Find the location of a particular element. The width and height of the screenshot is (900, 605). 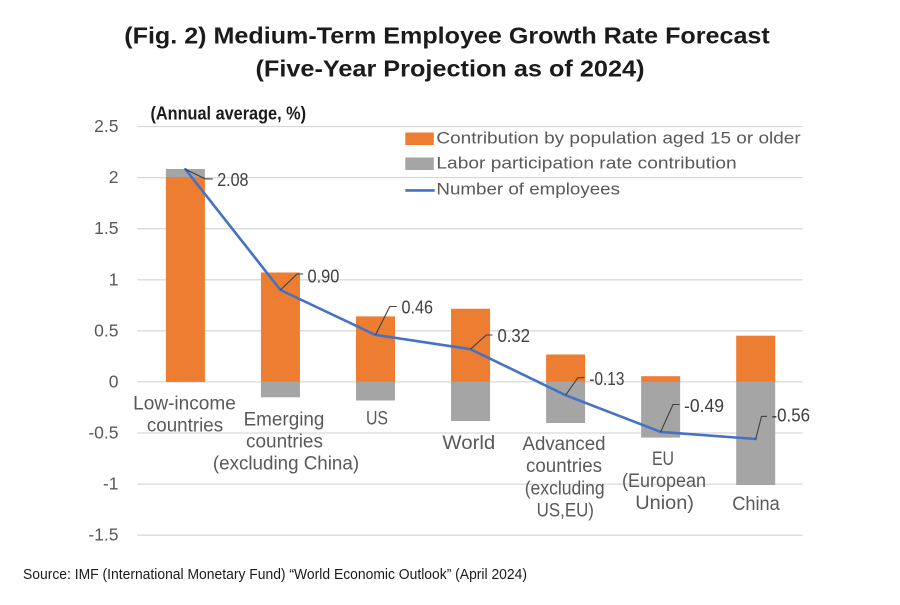

svg-text: China is located at coordinates (756, 504).